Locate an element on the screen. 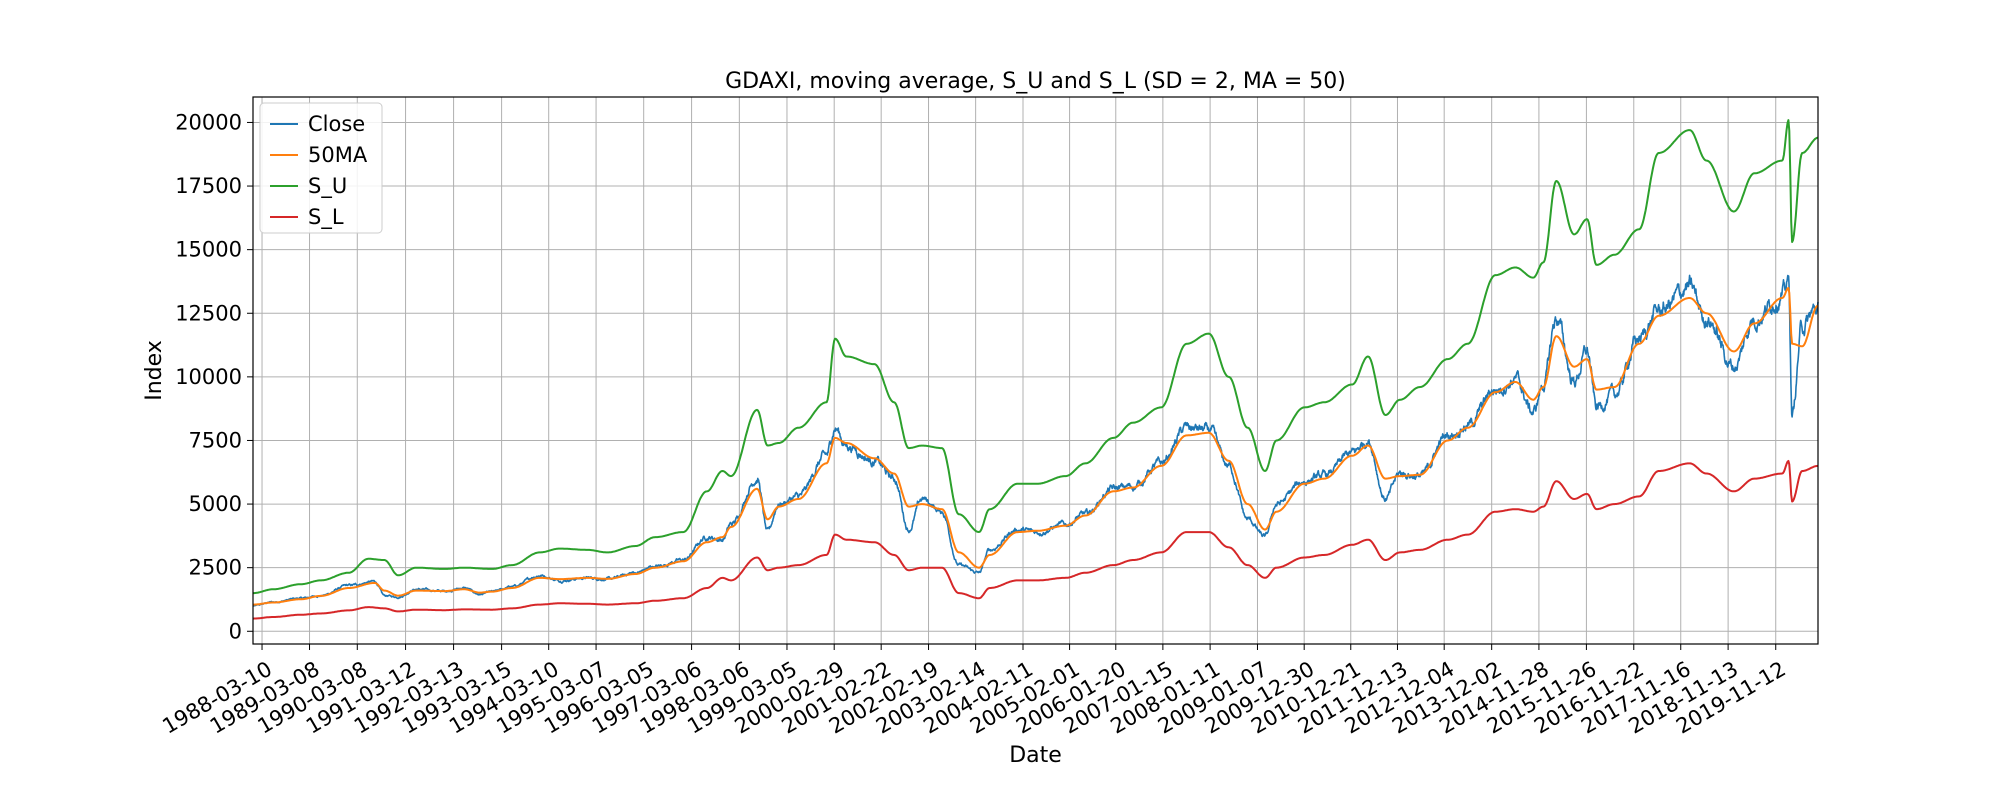 Image resolution: width=2000 pixels, height=800 pixels. y-tick-label: 2500 is located at coordinates (215, 568).